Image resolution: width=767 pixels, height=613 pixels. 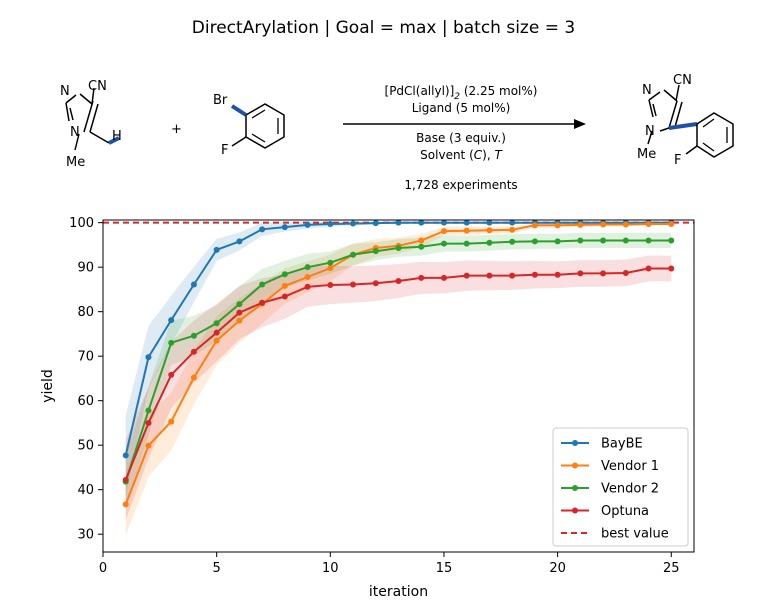 What do you see at coordinates (464, 124) in the screenshot?
I see `reaction-arrow` at bounding box center [464, 124].